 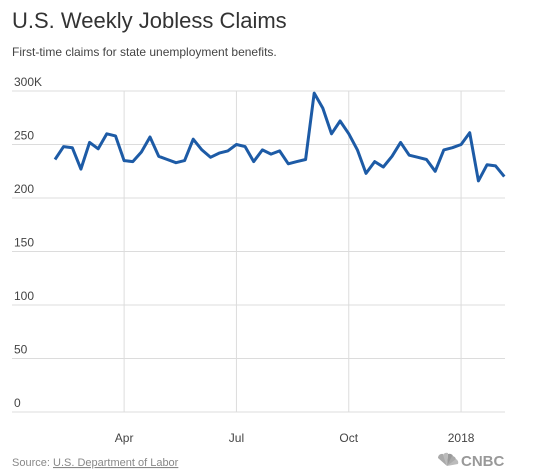 What do you see at coordinates (348, 438) in the screenshot?
I see `x-tick-label: Oct` at bounding box center [348, 438].